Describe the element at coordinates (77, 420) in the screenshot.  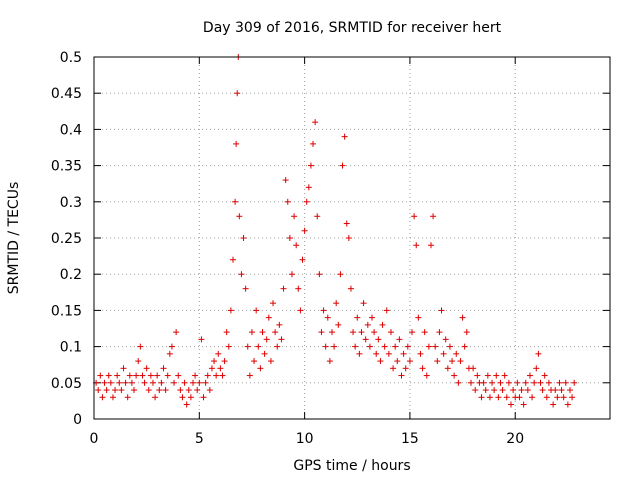
I see `y-tick-label: 0` at that location.